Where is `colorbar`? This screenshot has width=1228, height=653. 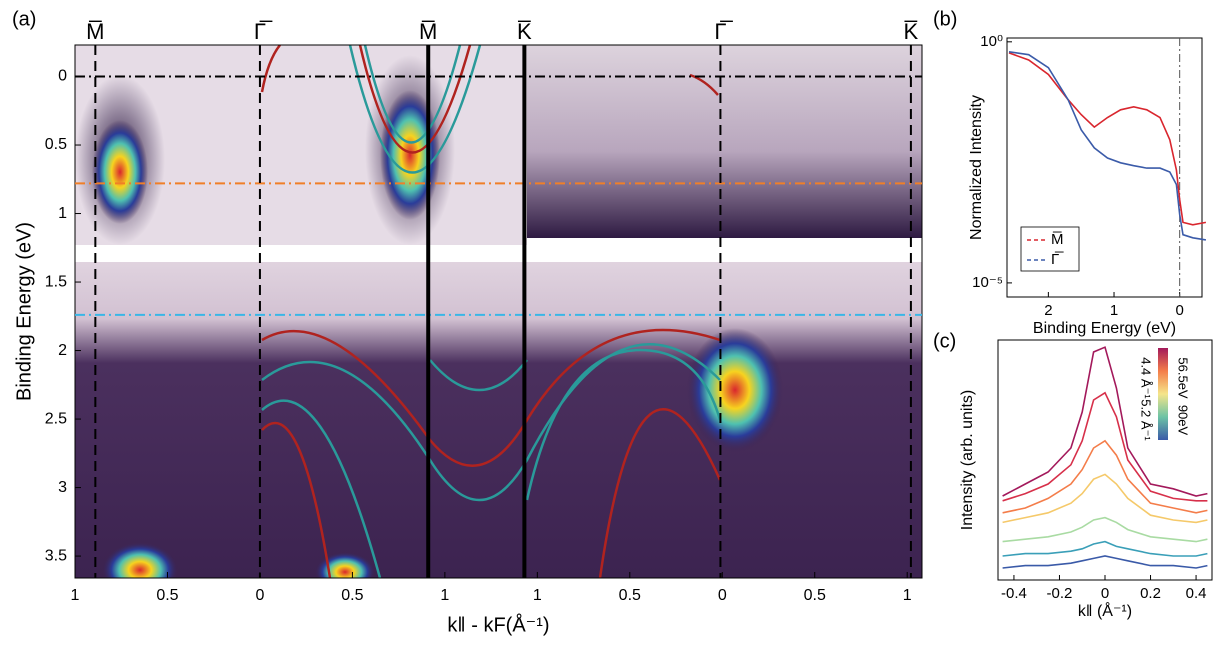 colorbar is located at coordinates (1163, 394).